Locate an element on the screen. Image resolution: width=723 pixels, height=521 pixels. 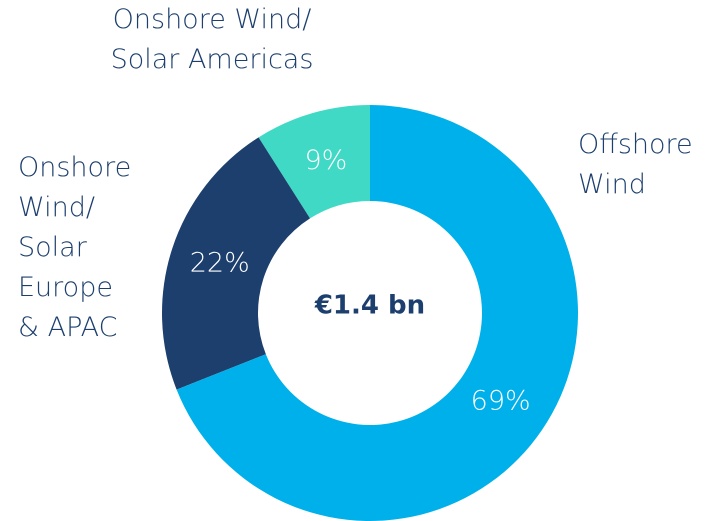
category-label: Offshore Wind is located at coordinates (635, 164).